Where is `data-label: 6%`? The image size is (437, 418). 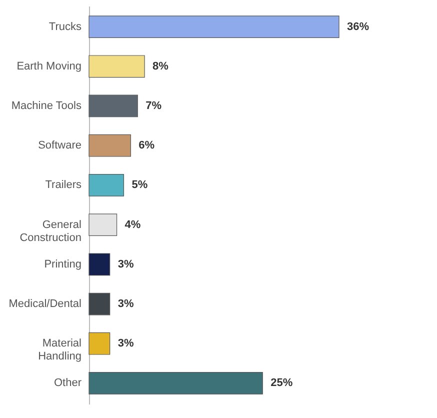 data-label: 6% is located at coordinates (146, 146).